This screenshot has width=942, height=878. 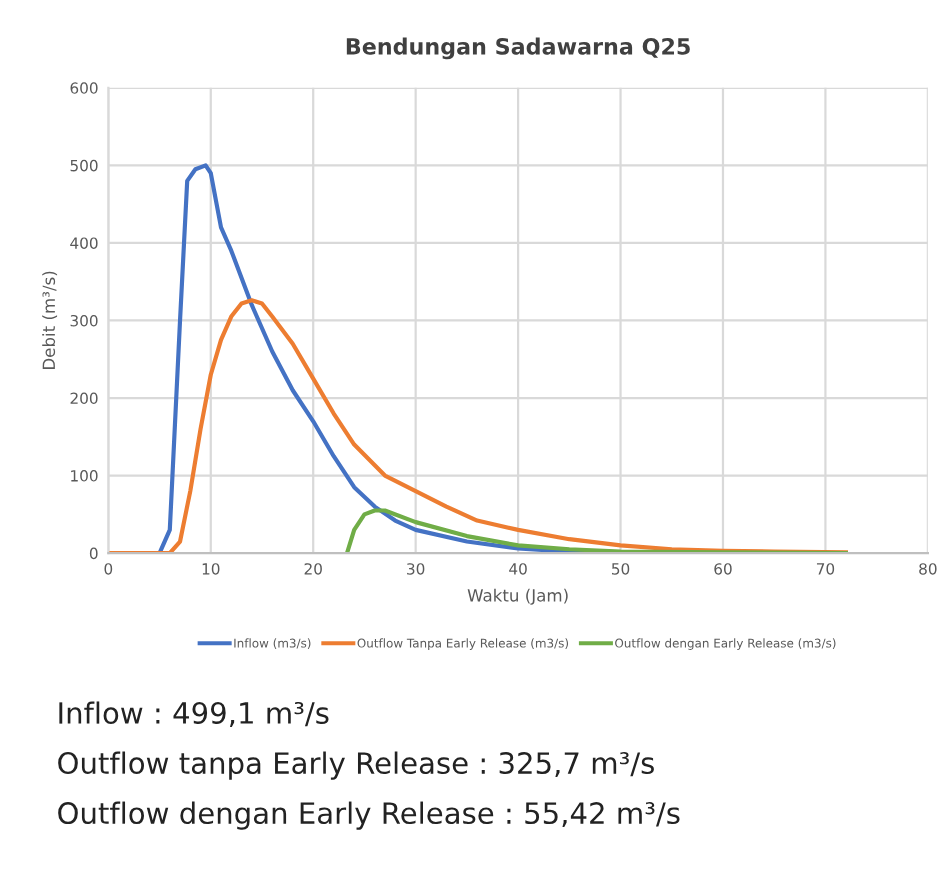 What do you see at coordinates (518, 48) in the screenshot?
I see `chart-title: Bendungan Sadawarna Q25` at bounding box center [518, 48].